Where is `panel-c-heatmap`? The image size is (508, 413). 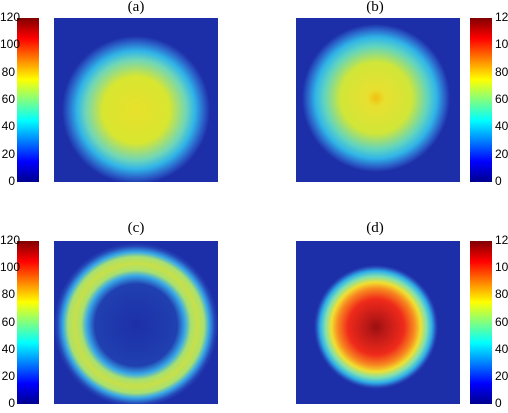 panel-c-heatmap is located at coordinates (136, 324).